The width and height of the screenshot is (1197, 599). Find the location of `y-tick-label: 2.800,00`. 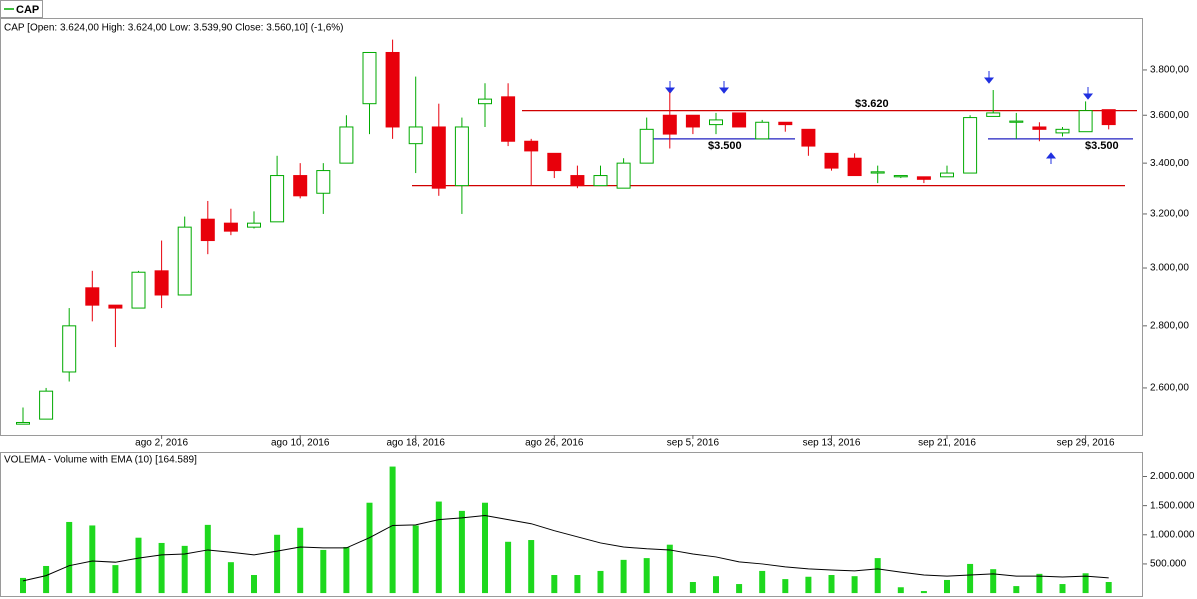

y-tick-label: 2.800,00 is located at coordinates (1169, 325).